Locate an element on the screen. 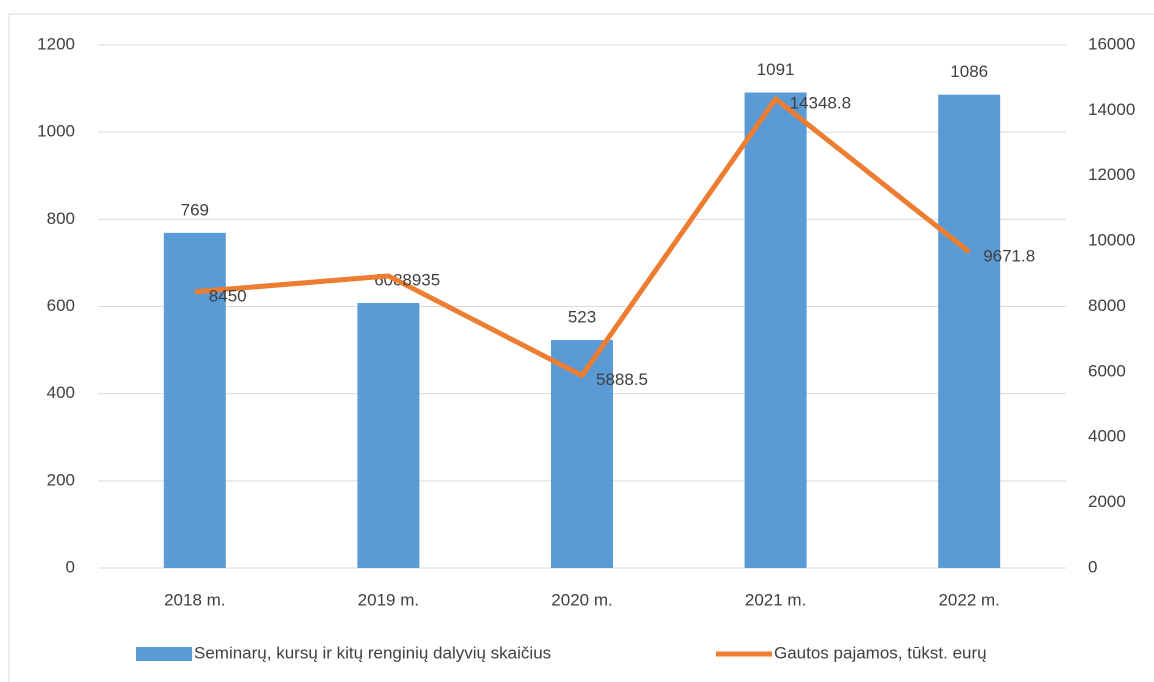  data-label: 14348.8 is located at coordinates (820, 102).